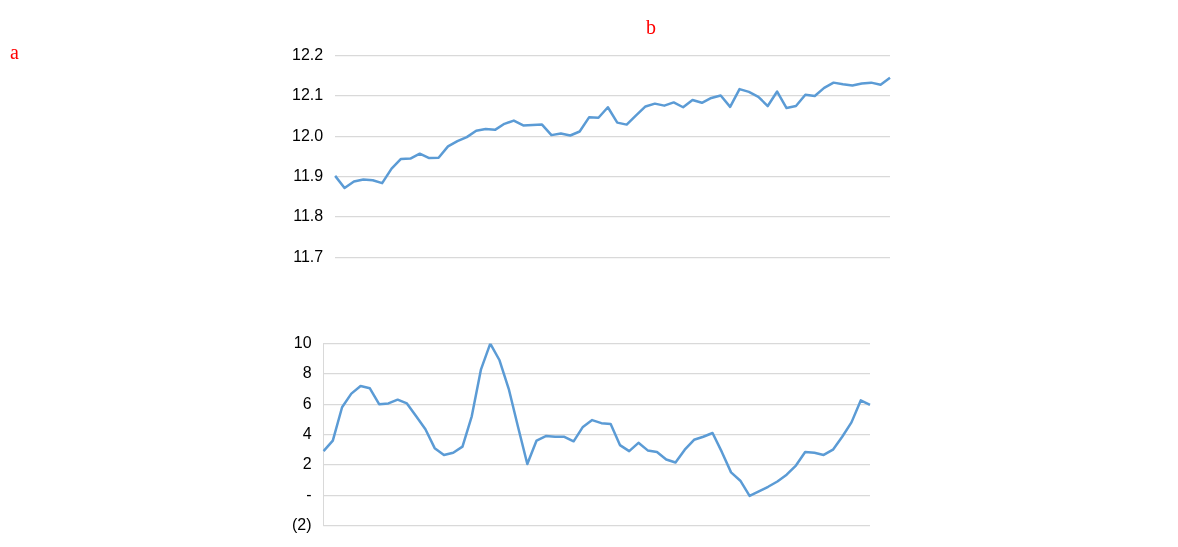 The height and width of the screenshot is (547, 1178). What do you see at coordinates (308, 55) in the screenshot?
I see `y-tick-label: 12.2` at bounding box center [308, 55].